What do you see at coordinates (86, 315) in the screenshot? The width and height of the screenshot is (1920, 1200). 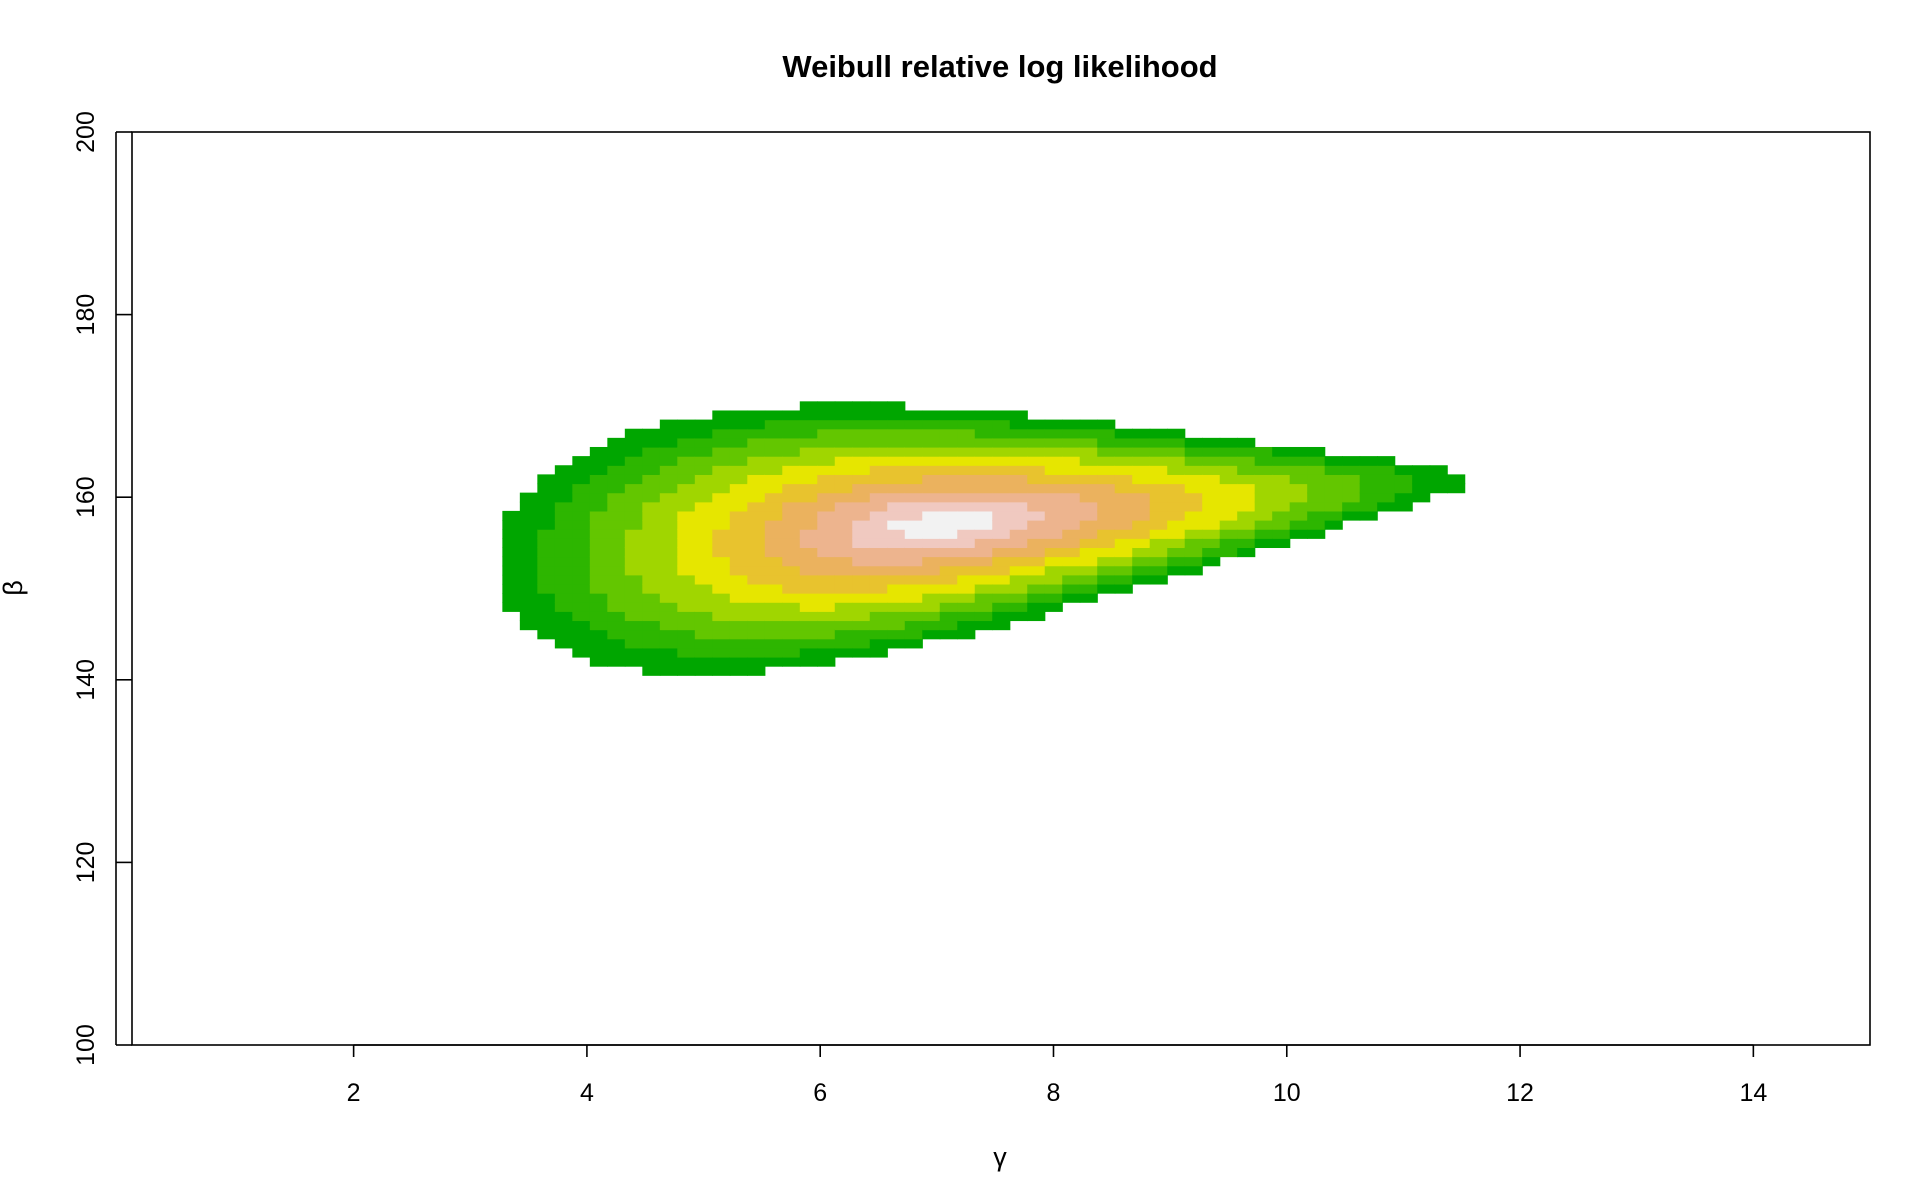 I see `y-tick-label: 180` at bounding box center [86, 315].